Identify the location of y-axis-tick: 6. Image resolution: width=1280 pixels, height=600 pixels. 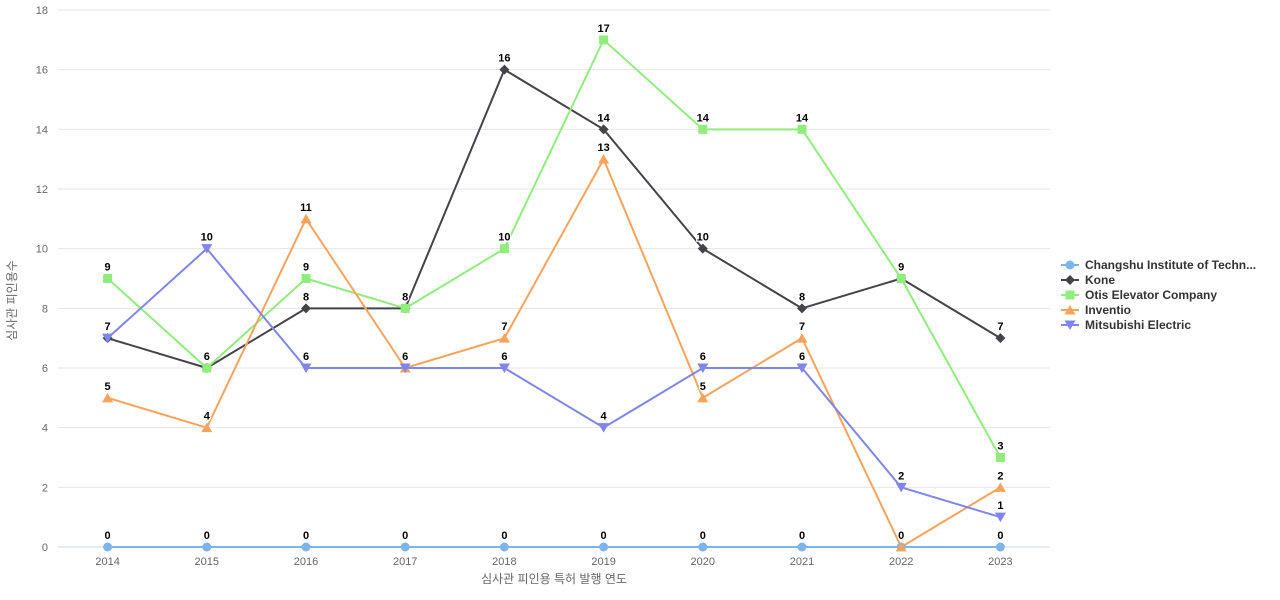
(45, 369).